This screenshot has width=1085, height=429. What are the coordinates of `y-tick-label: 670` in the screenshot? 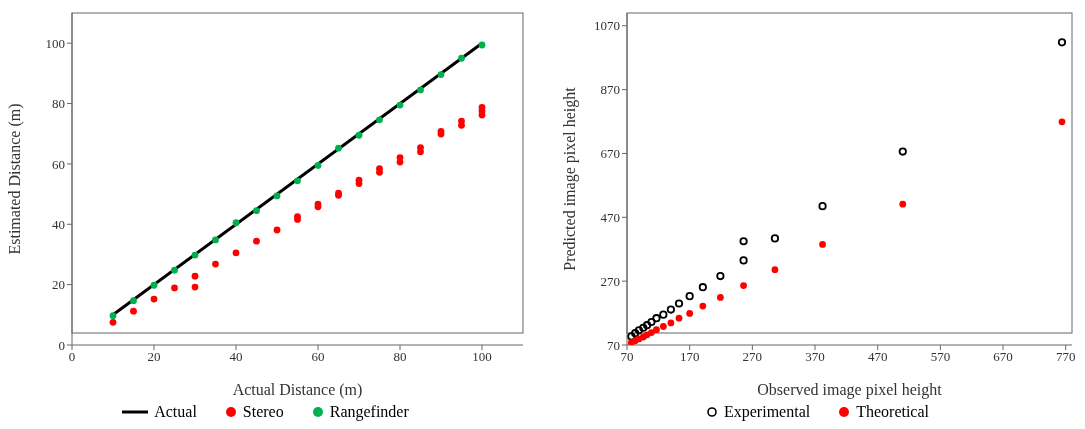 It's located at (610, 154).